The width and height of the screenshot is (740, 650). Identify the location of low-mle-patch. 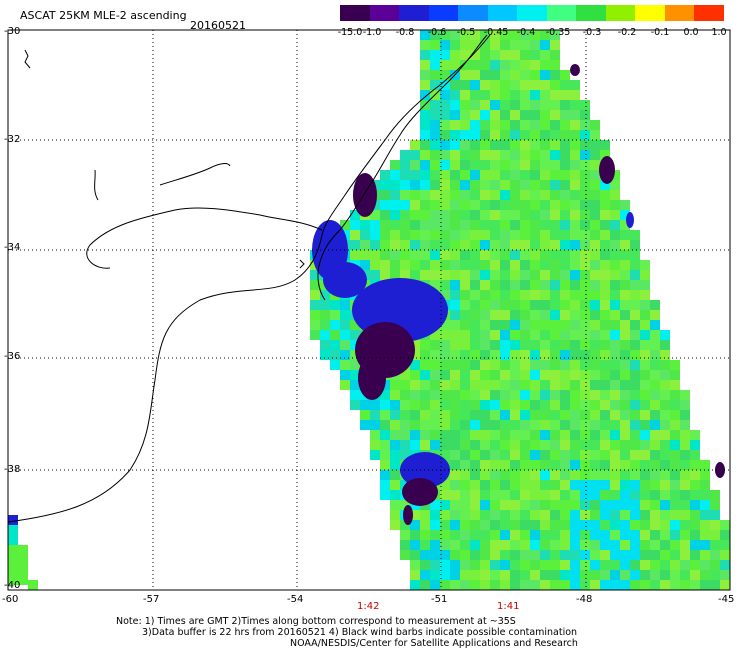
(607, 170).